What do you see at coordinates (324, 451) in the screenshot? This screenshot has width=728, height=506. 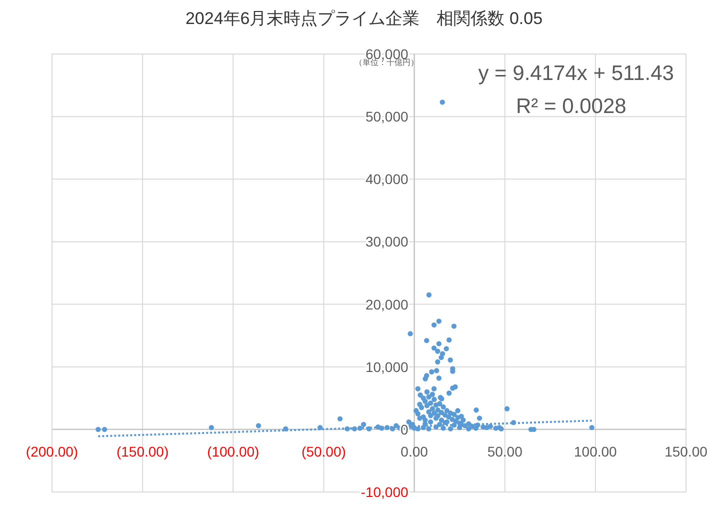 I see `x-tick-label: (50.00)` at bounding box center [324, 451].